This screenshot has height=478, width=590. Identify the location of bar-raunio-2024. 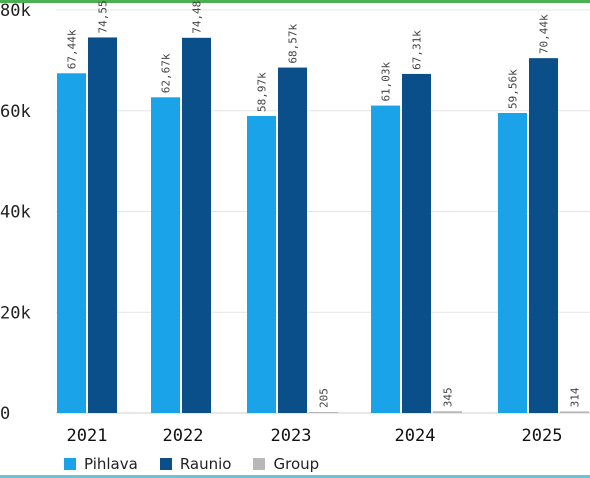
(416, 243).